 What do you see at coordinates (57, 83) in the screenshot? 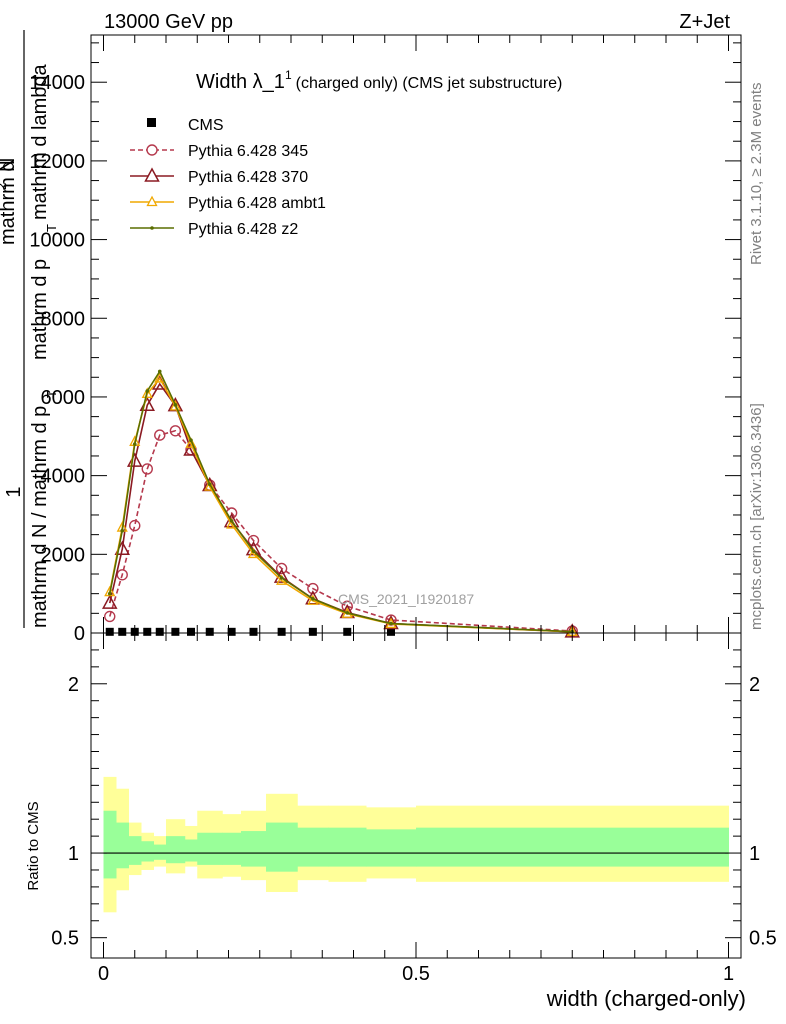
I see `main-ytick-label: 14000` at bounding box center [57, 83].